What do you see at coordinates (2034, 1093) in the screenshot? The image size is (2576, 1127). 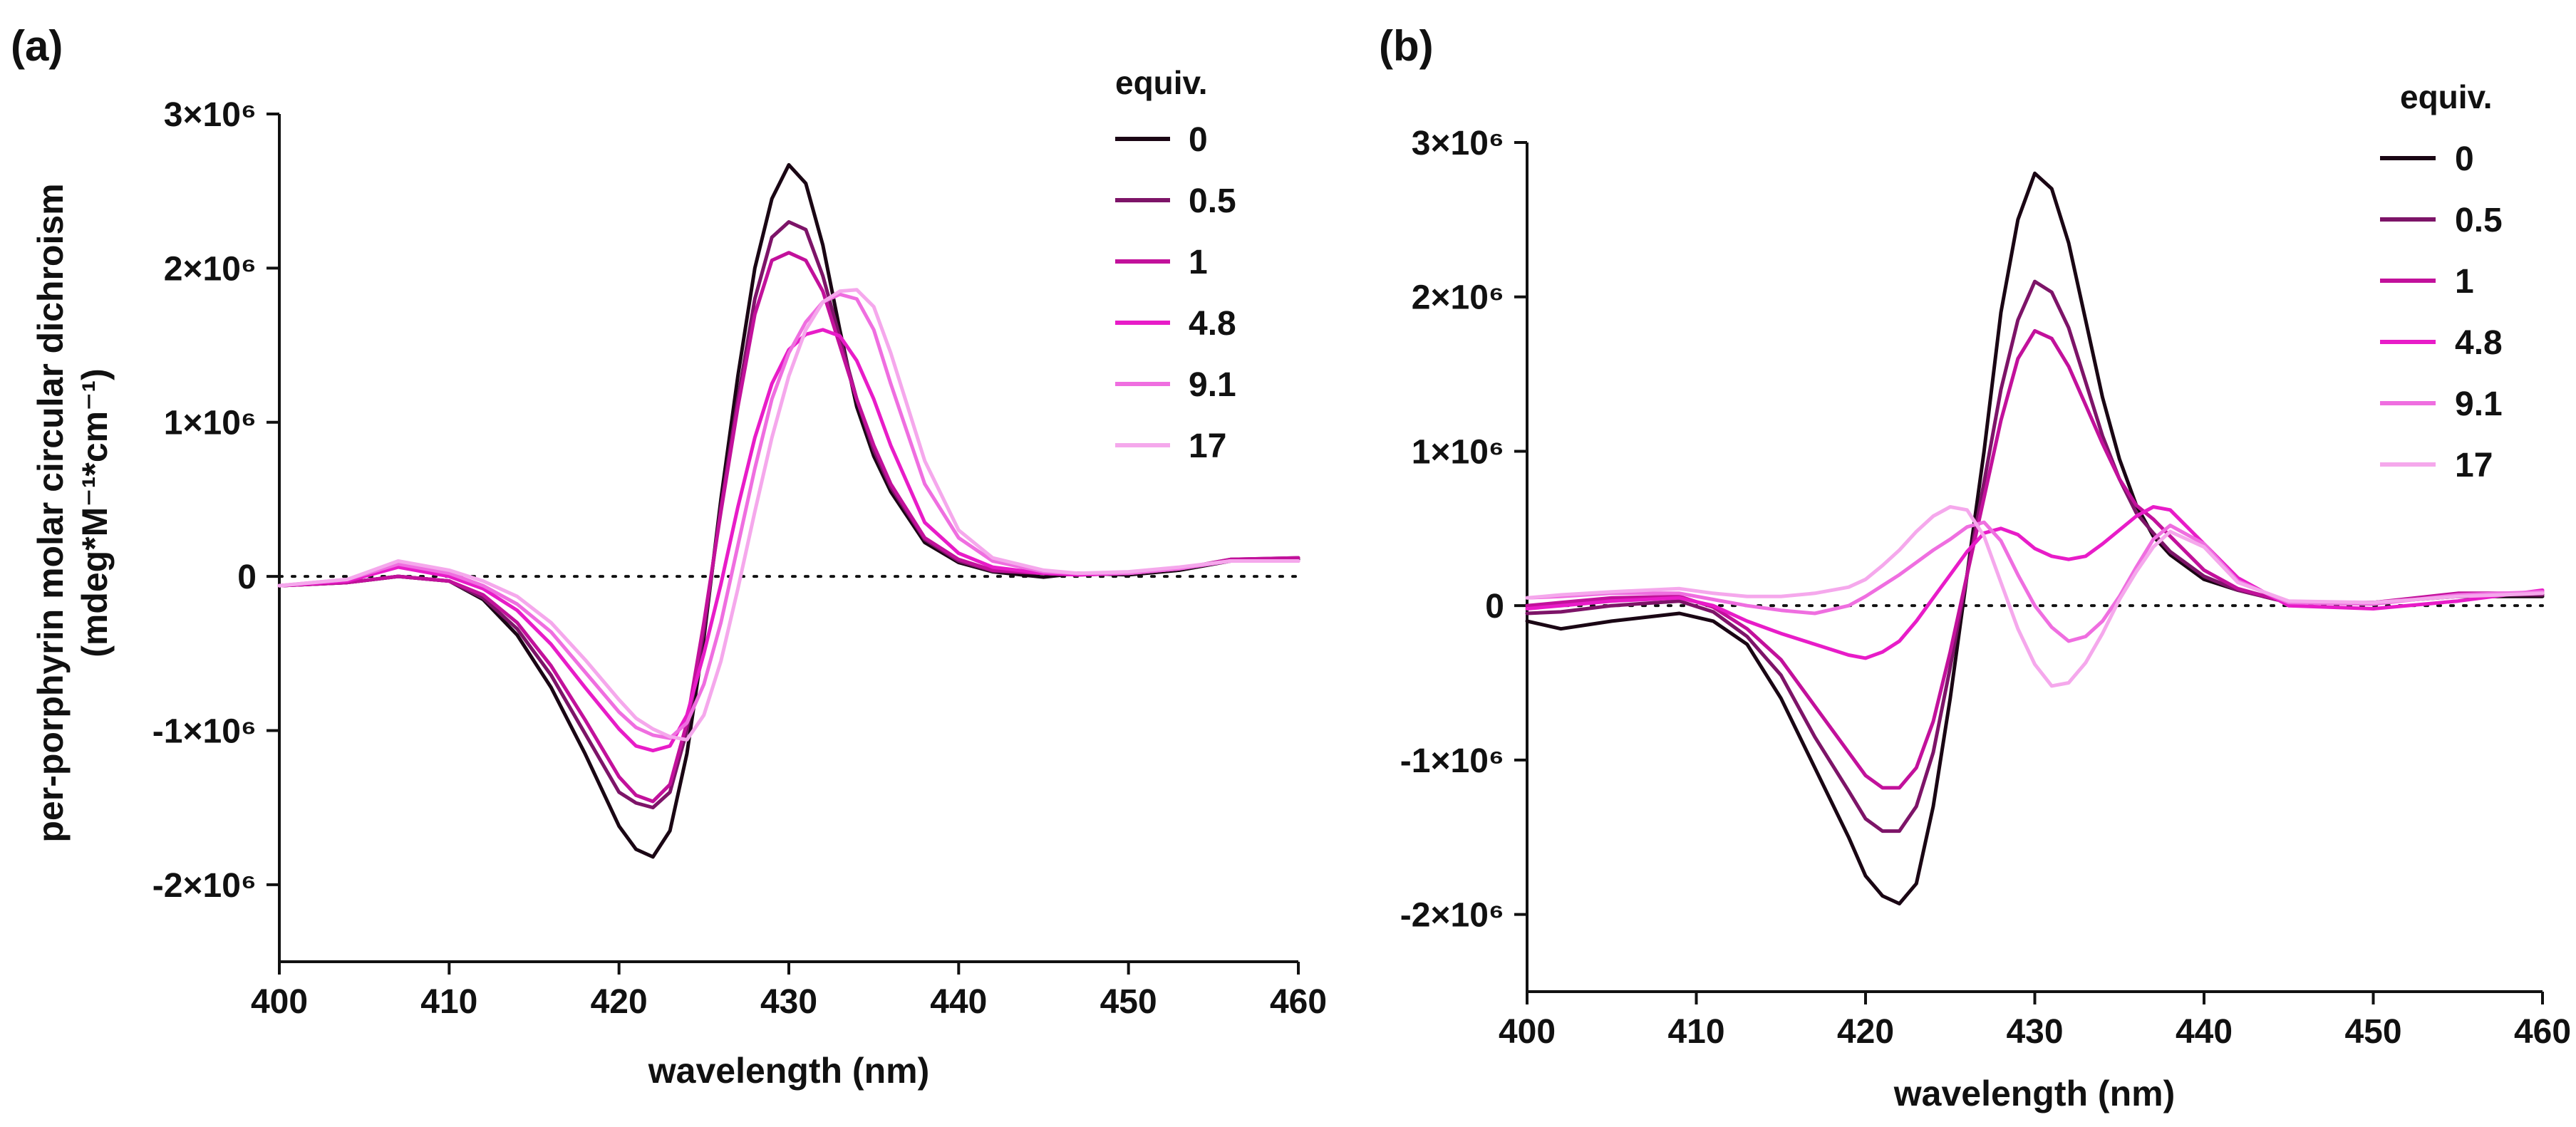 I see `panel-b-xlabel: wavelength (nm)` at bounding box center [2034, 1093].